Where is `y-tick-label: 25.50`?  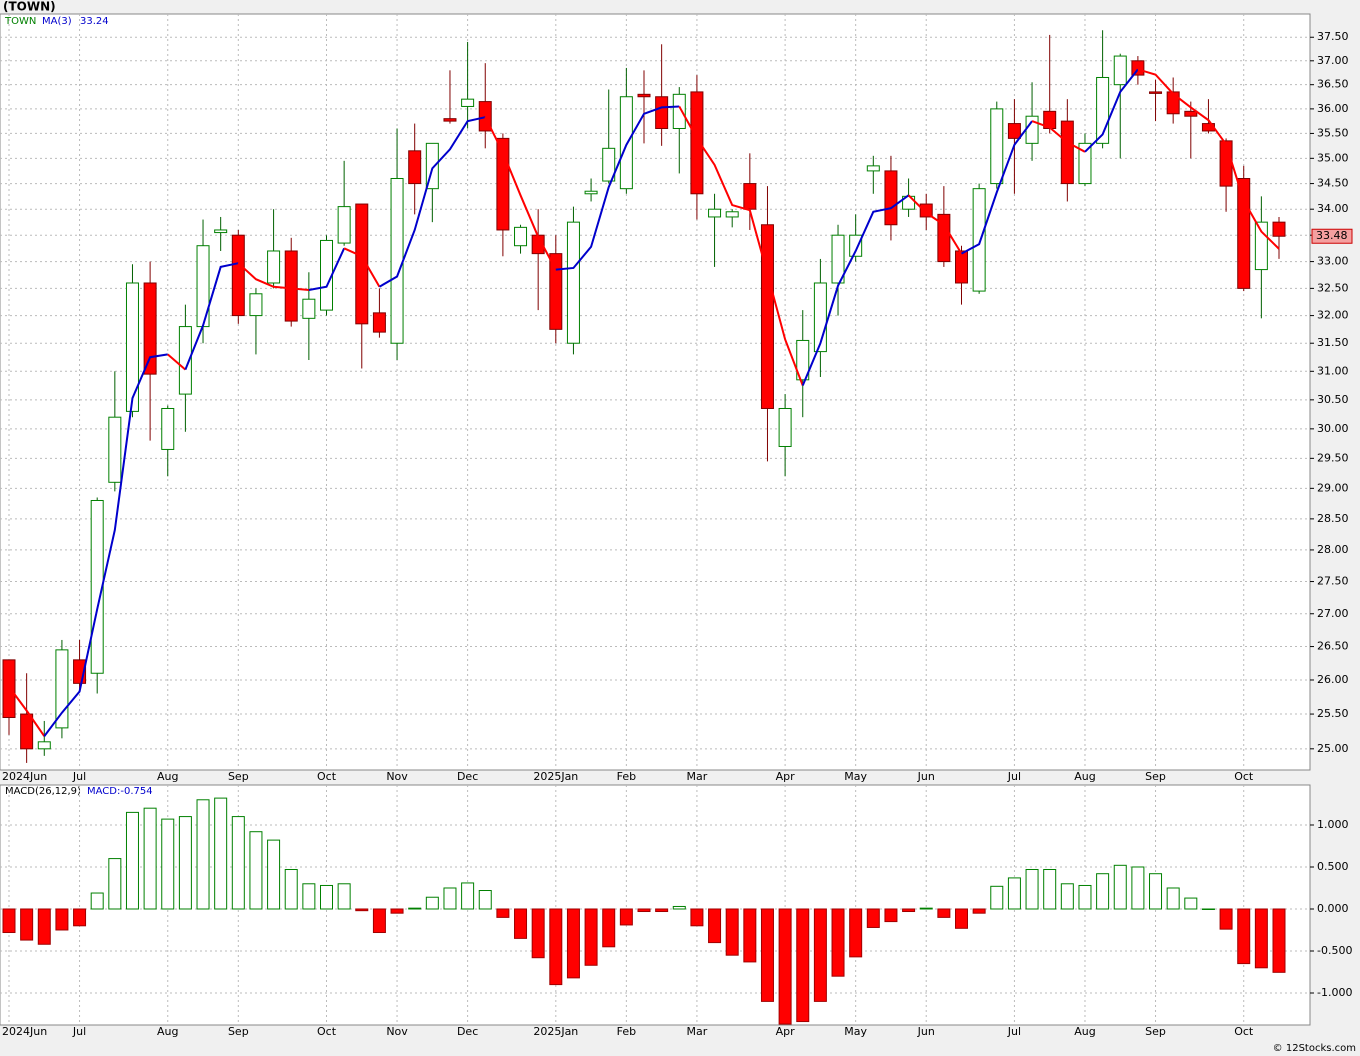 y-tick-label: 25.50 is located at coordinates (1333, 713).